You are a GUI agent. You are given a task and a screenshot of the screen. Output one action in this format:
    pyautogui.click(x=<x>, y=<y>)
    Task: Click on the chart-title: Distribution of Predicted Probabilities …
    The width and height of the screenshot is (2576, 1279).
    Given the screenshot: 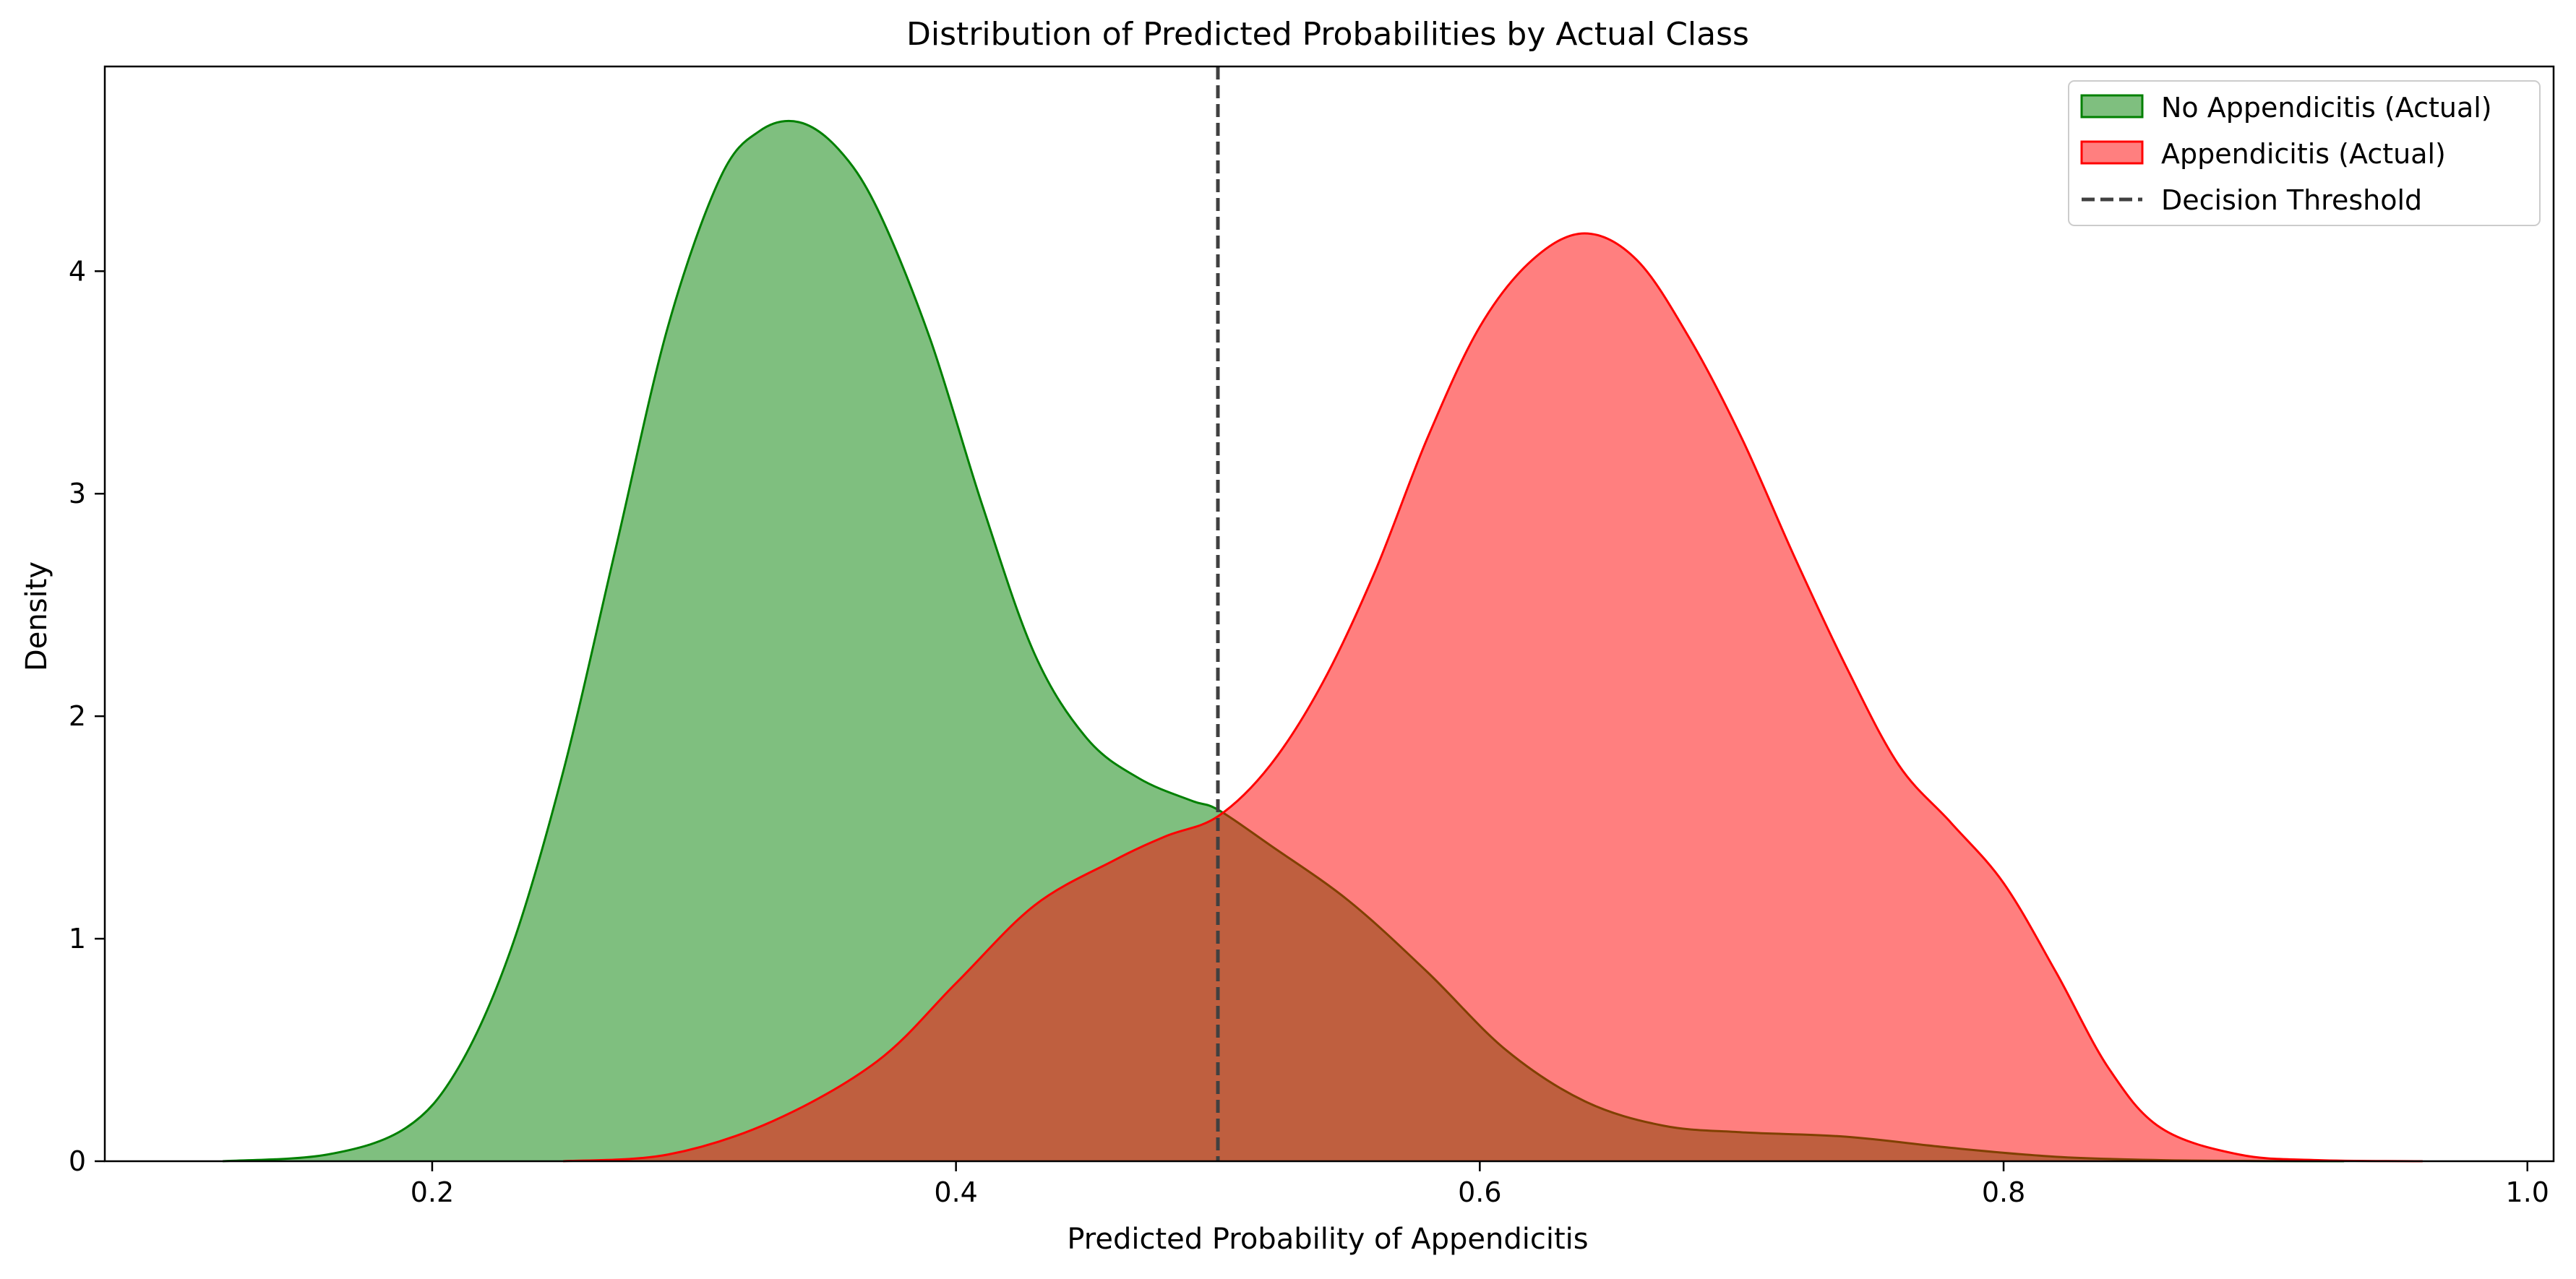 What is the action you would take?
    pyautogui.click(x=1328, y=34)
    